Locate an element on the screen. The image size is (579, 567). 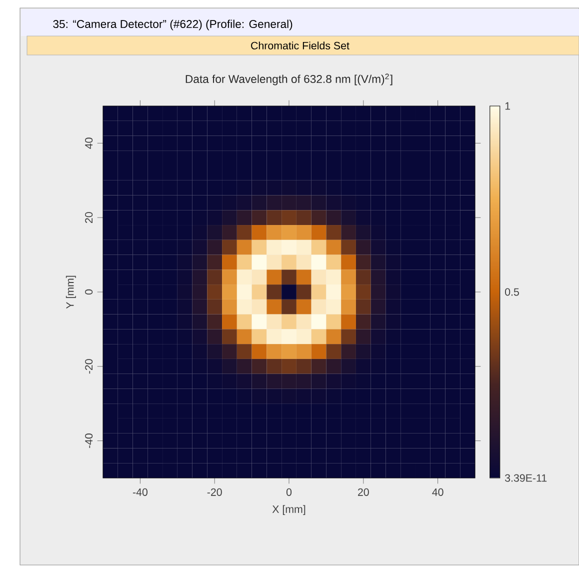
y-tick-label: 20 is located at coordinates (89, 217).